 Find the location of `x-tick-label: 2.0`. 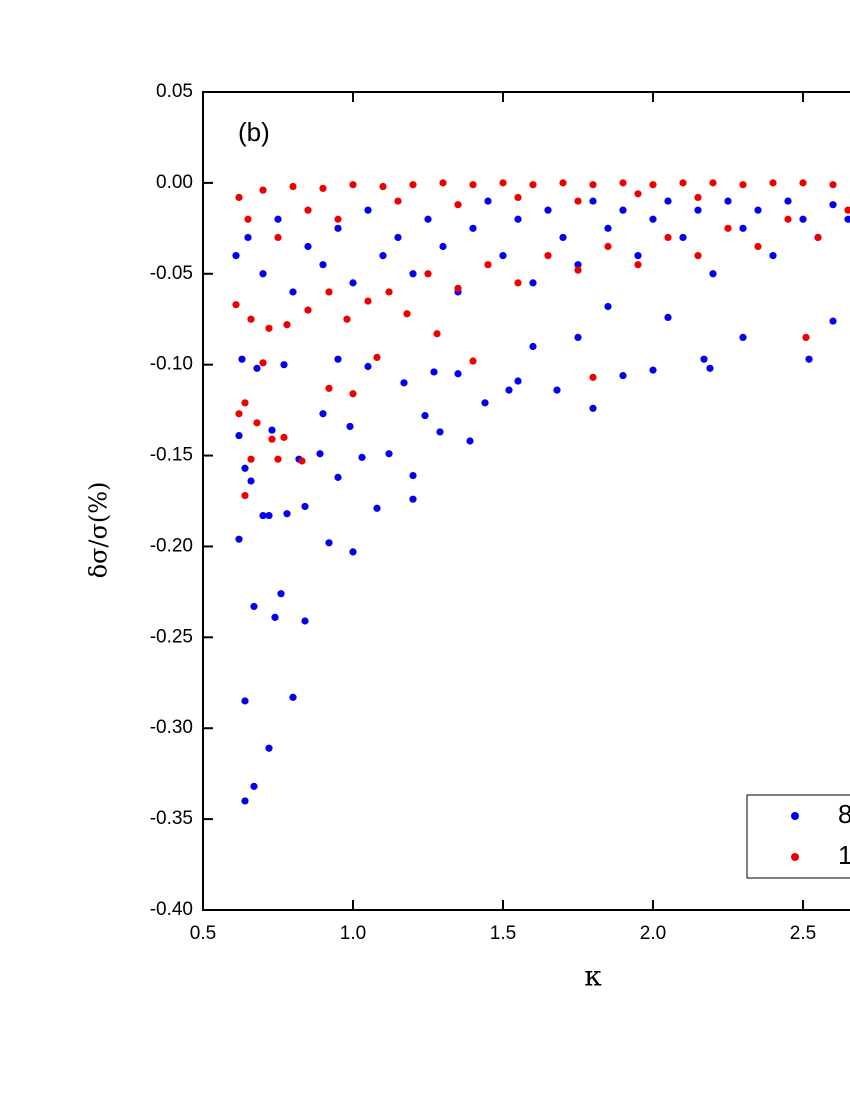

x-tick-label: 2.0 is located at coordinates (653, 933).